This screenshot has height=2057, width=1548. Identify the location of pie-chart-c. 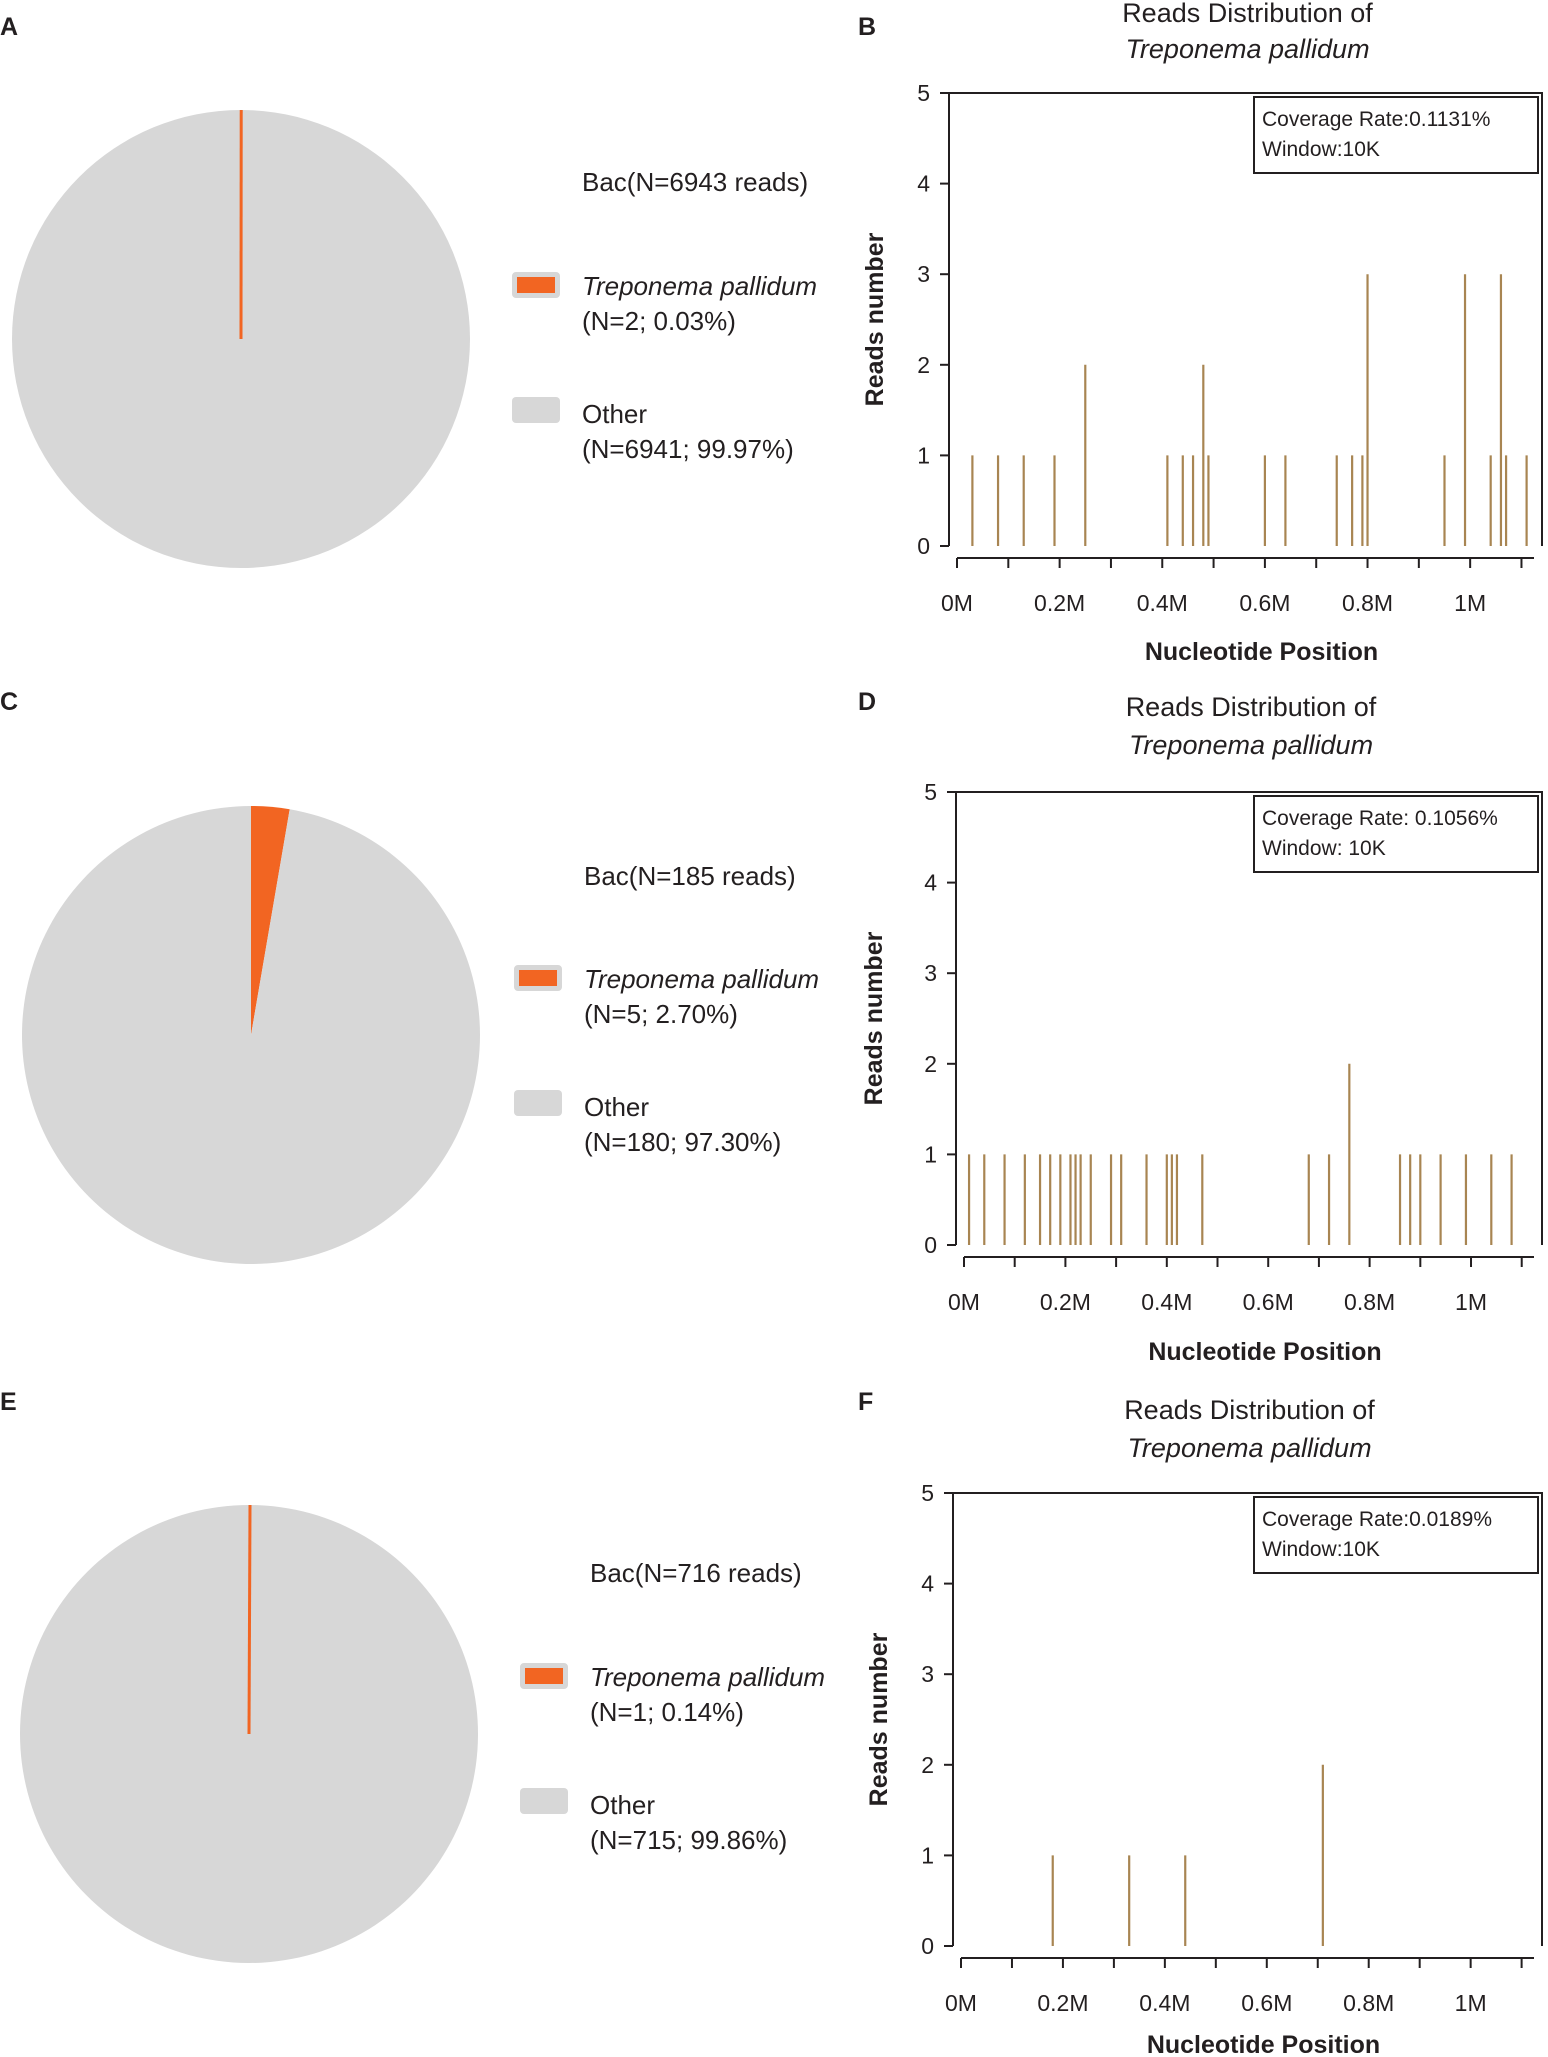
(251, 1035).